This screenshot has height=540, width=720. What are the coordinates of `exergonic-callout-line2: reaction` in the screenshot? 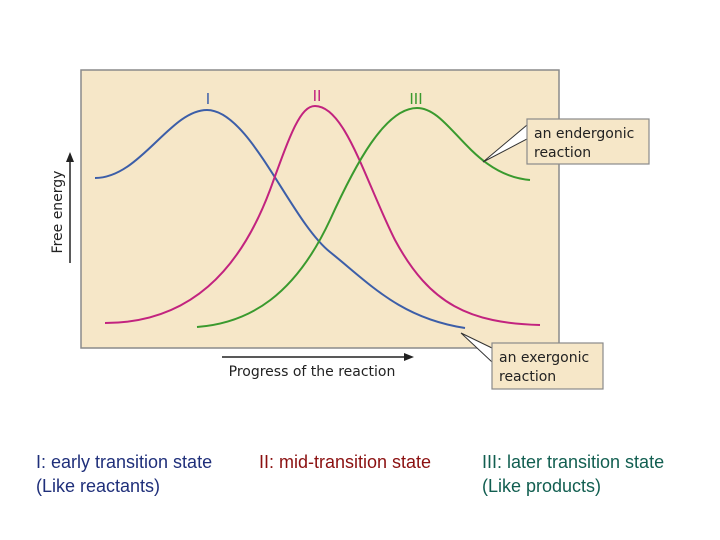 It's located at (527, 377).